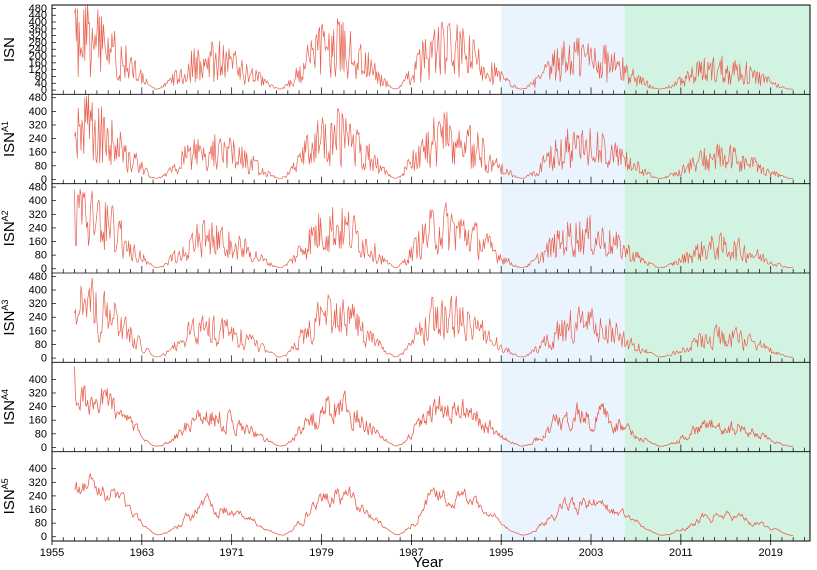 The width and height of the screenshot is (817, 570). I want to click on x-tick-label: 1995, so click(501, 553).